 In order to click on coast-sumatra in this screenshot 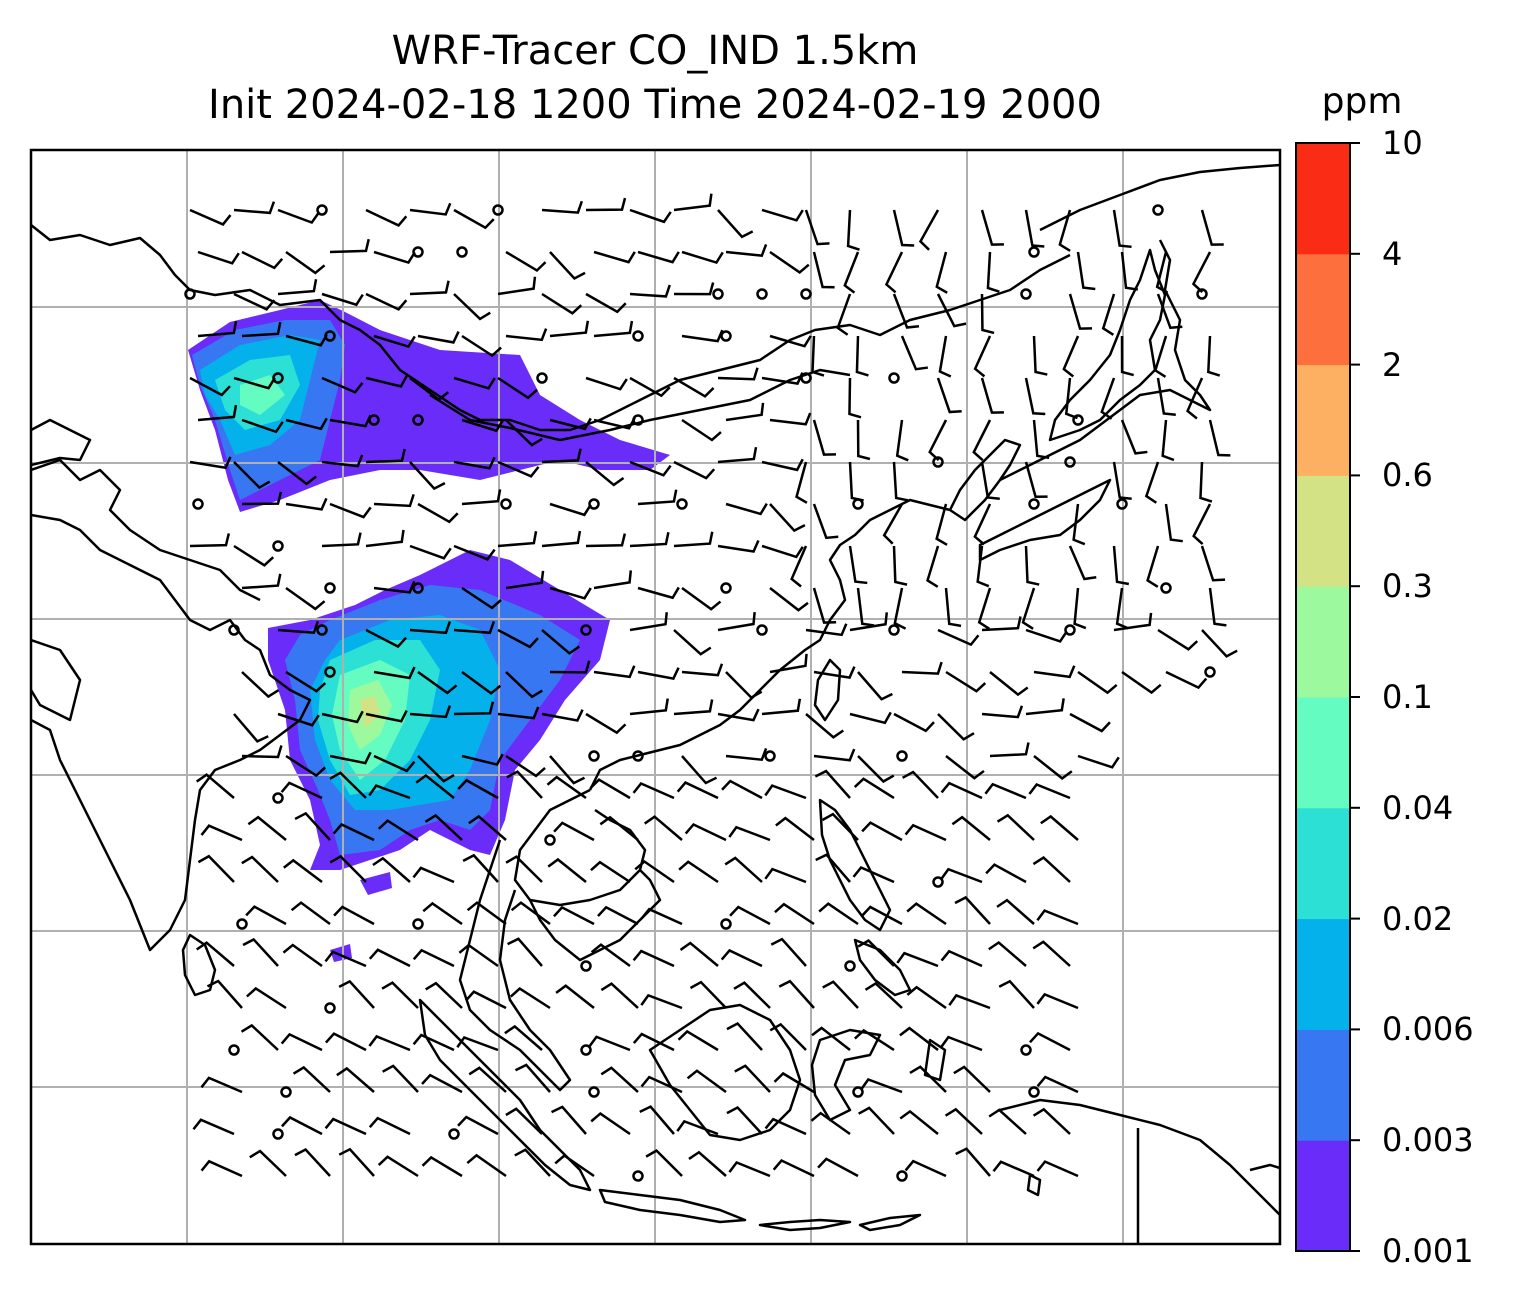, I will do `click(505, 1095)`.